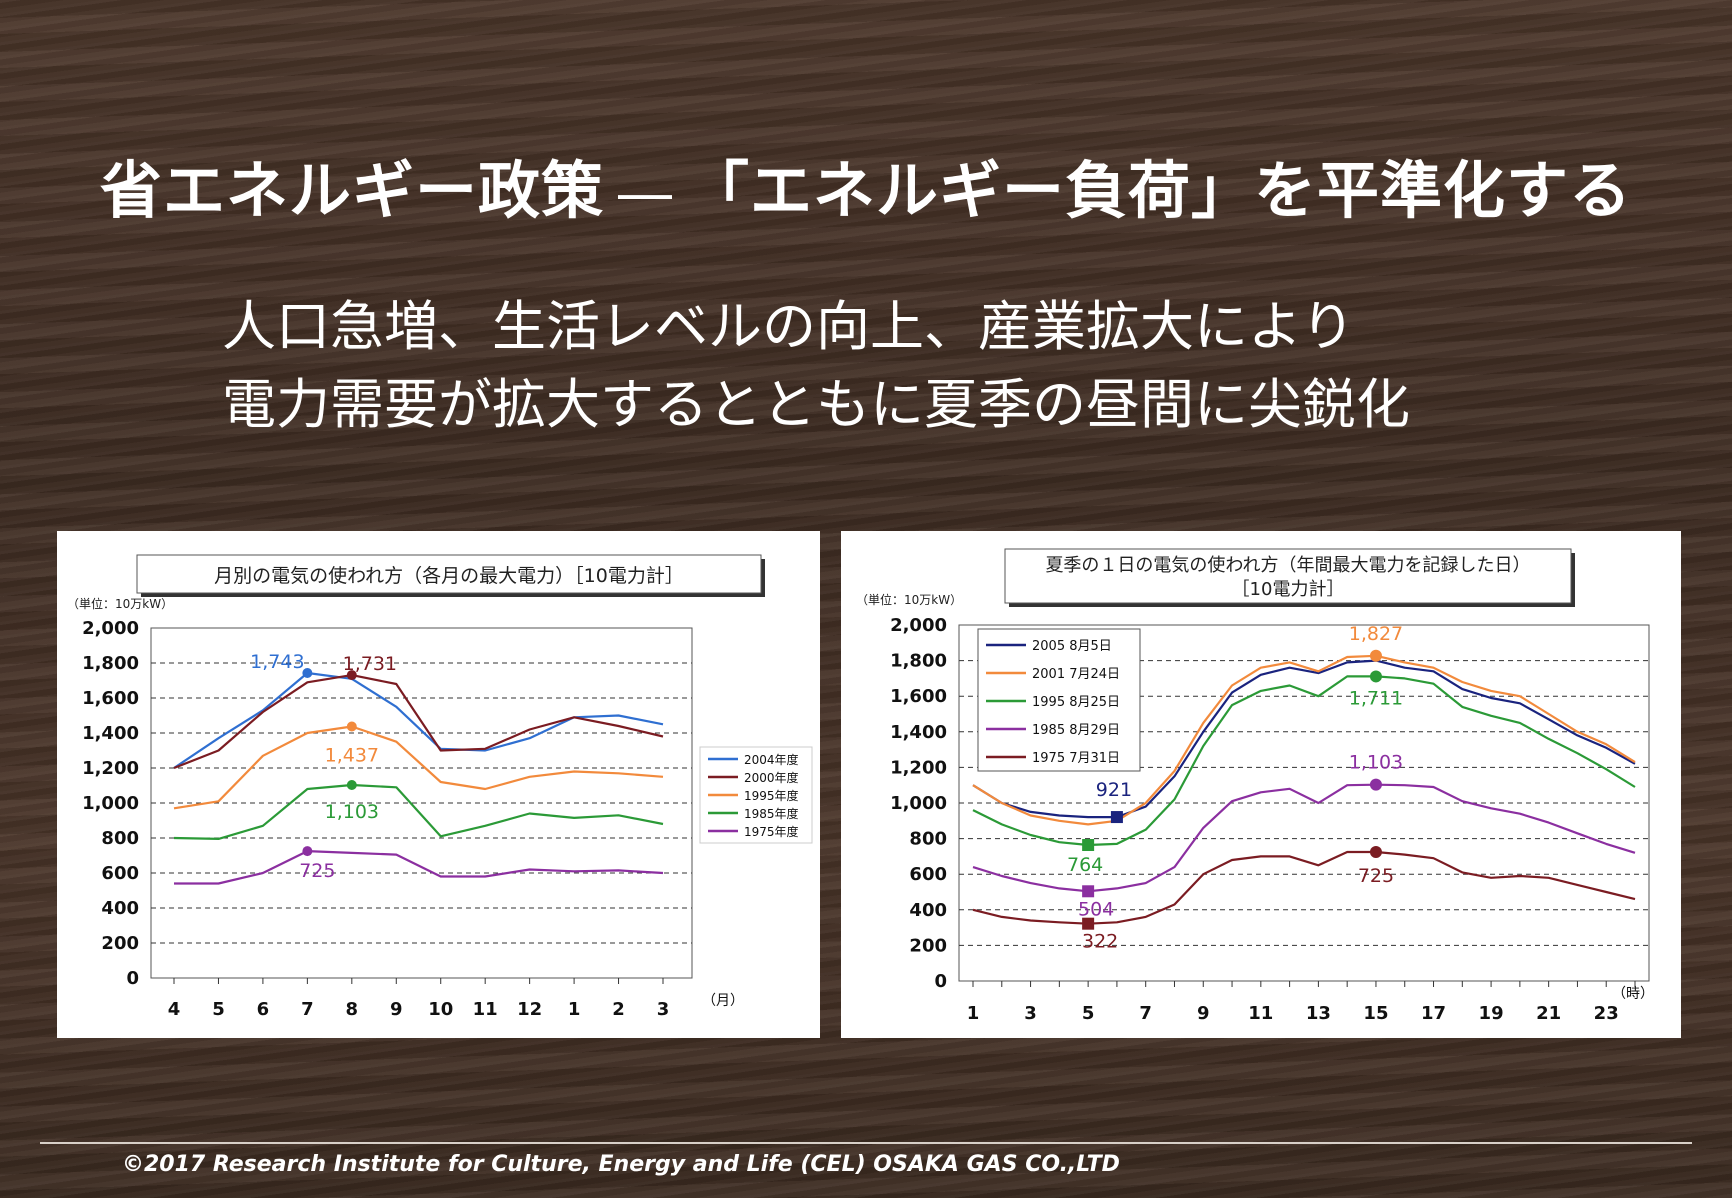  I want to click on data-label: 764, so click(1085, 865).